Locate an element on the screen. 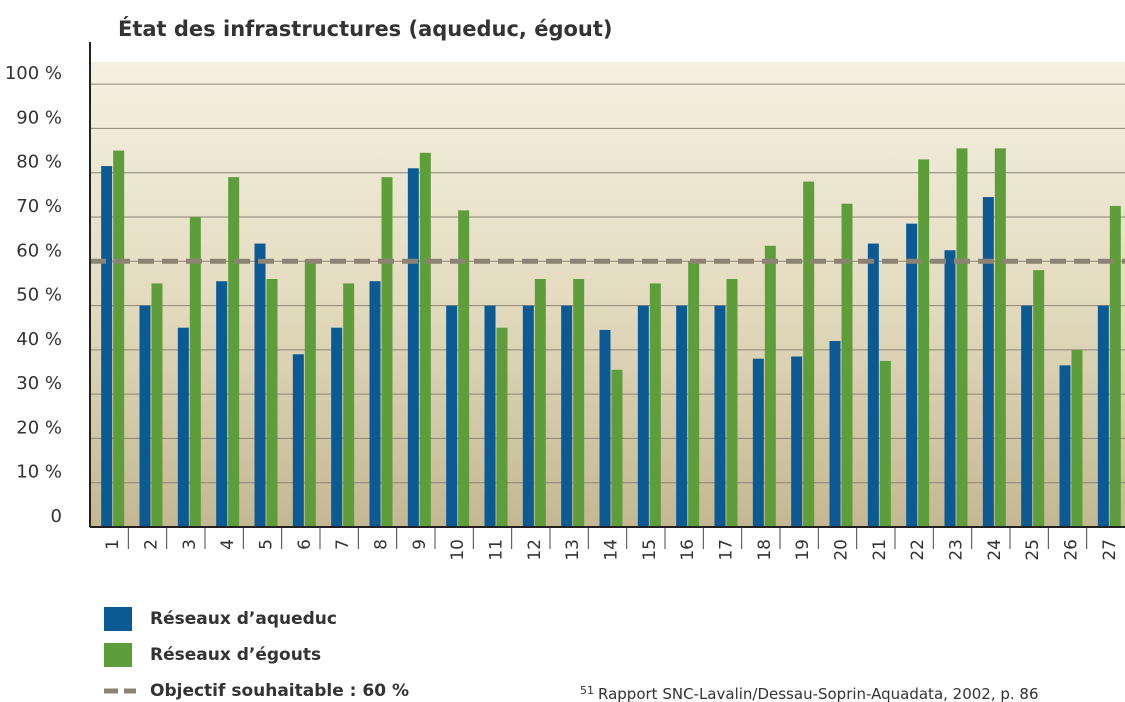 The width and height of the screenshot is (1125, 702). y-tick-label: 40 % is located at coordinates (39, 339).